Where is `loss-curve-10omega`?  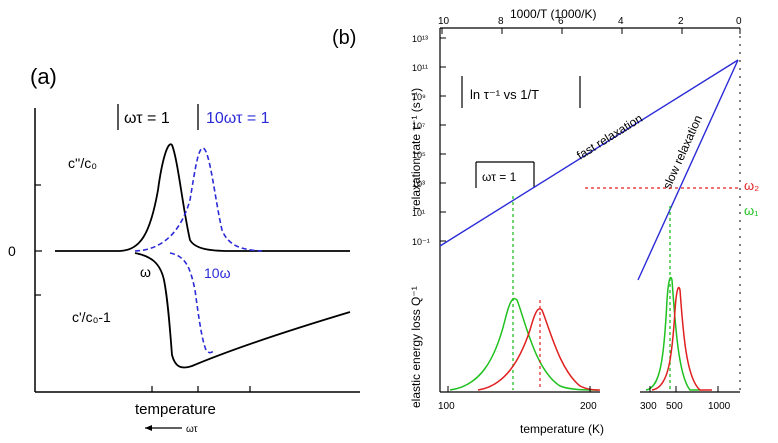
loss-curve-10omega is located at coordinates (198, 199).